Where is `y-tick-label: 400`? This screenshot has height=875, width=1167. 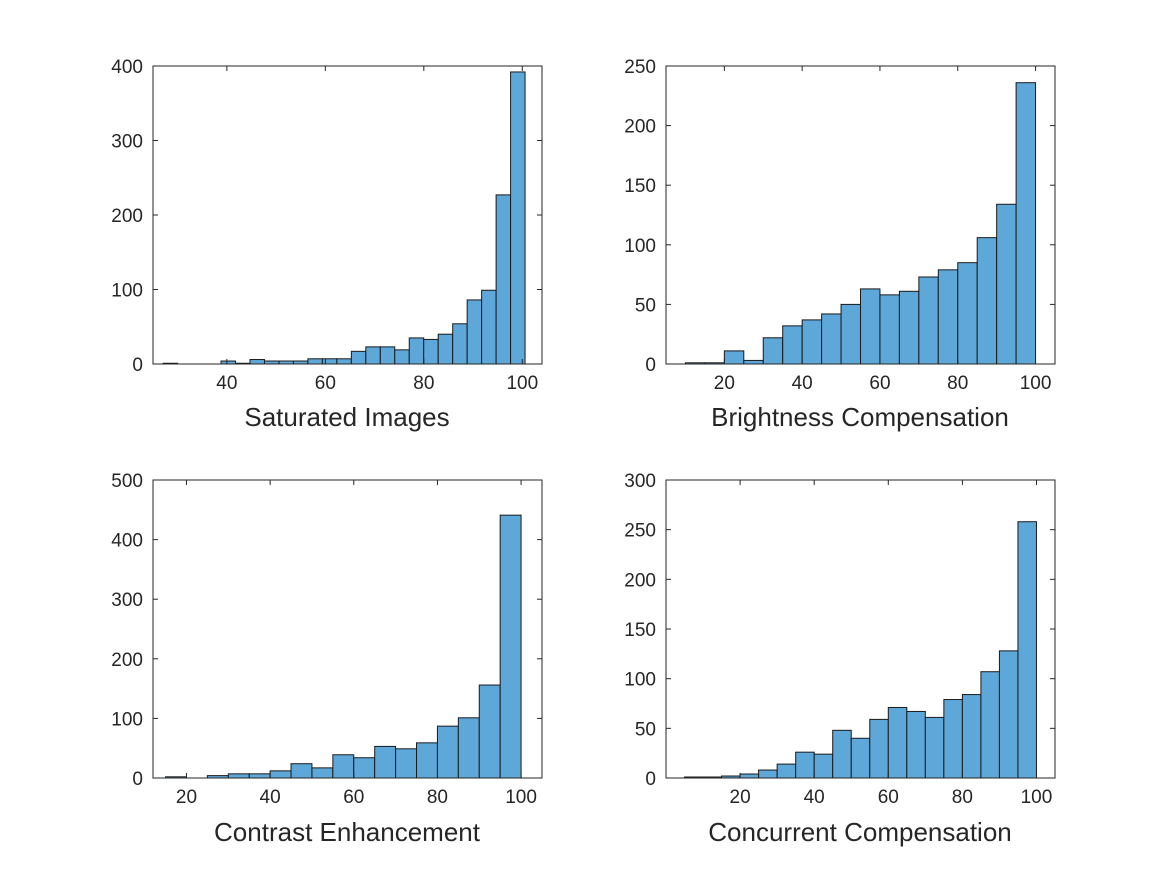
y-tick-label: 400 is located at coordinates (127, 541).